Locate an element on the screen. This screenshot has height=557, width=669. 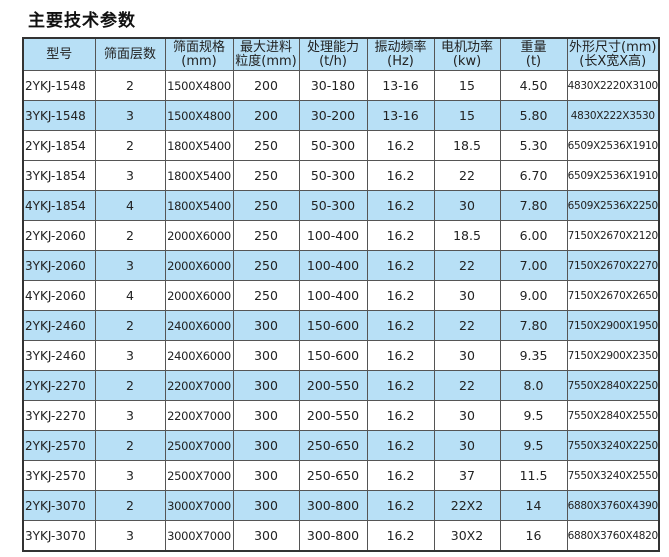
cell-max-feed-size: 200 is located at coordinates (266, 85).